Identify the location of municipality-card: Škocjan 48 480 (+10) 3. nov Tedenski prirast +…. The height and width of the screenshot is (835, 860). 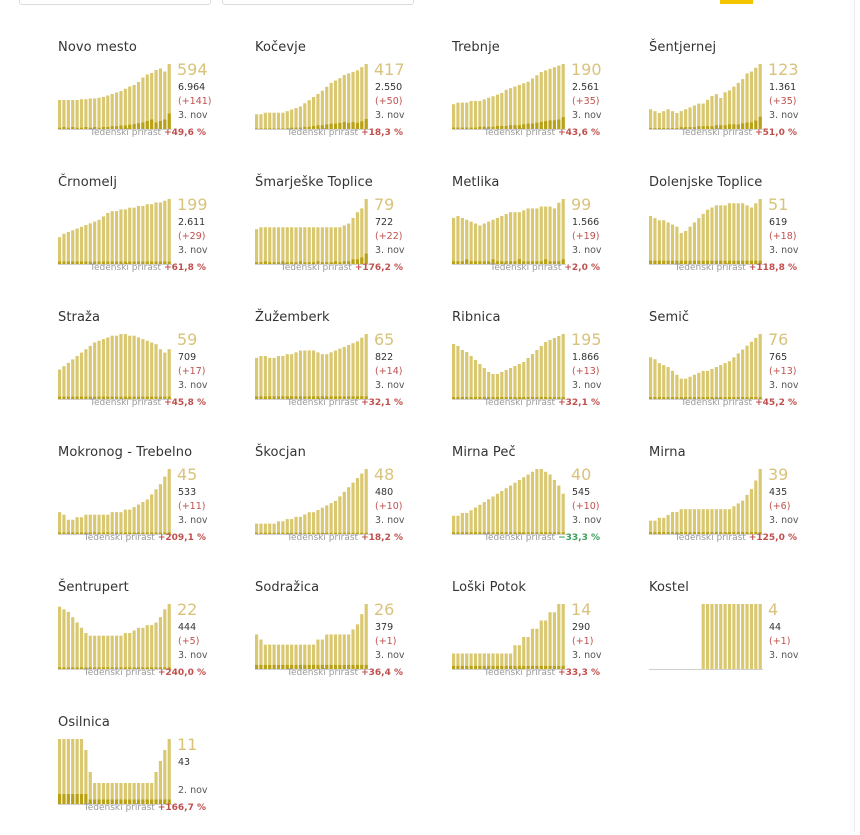
(340, 505).